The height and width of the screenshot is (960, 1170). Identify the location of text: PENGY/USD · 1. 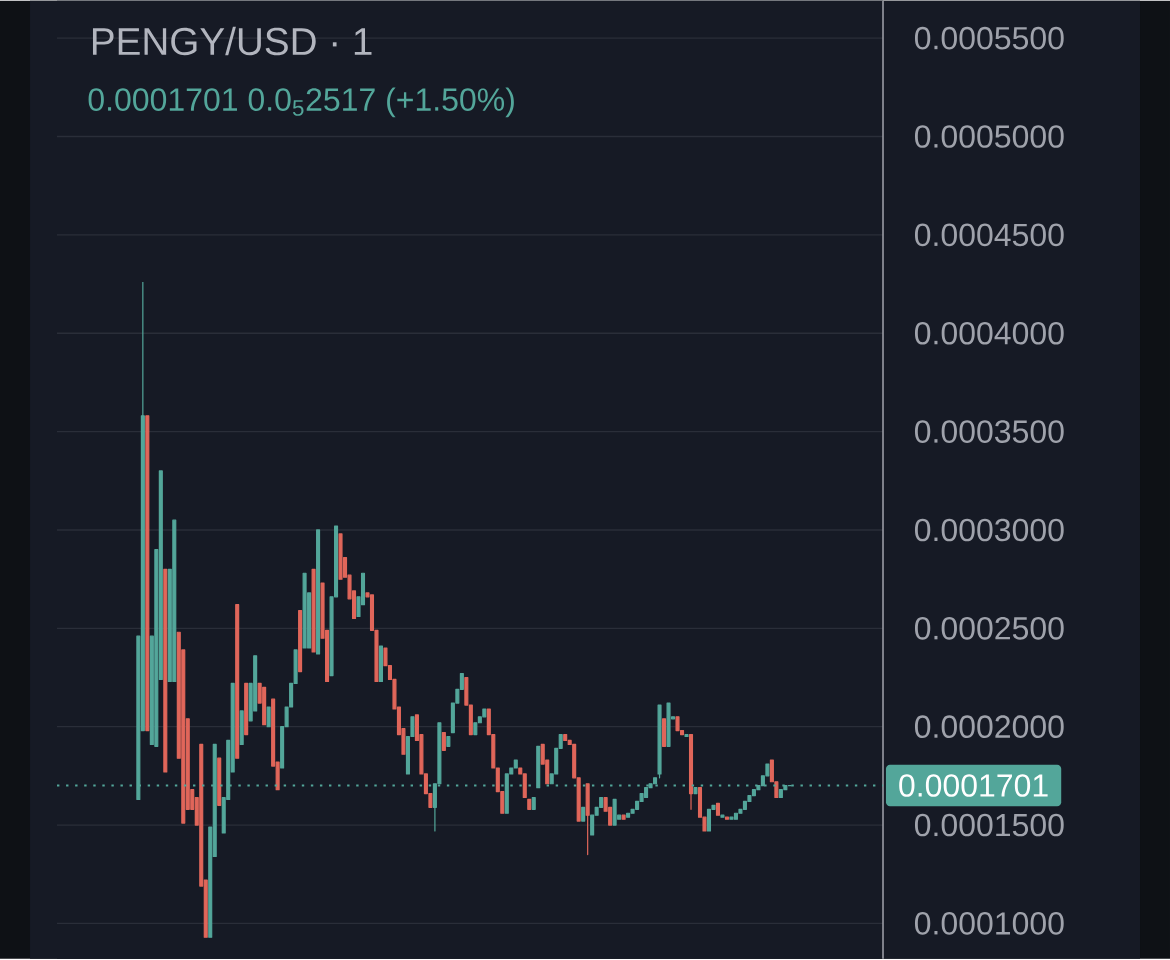
(232, 41).